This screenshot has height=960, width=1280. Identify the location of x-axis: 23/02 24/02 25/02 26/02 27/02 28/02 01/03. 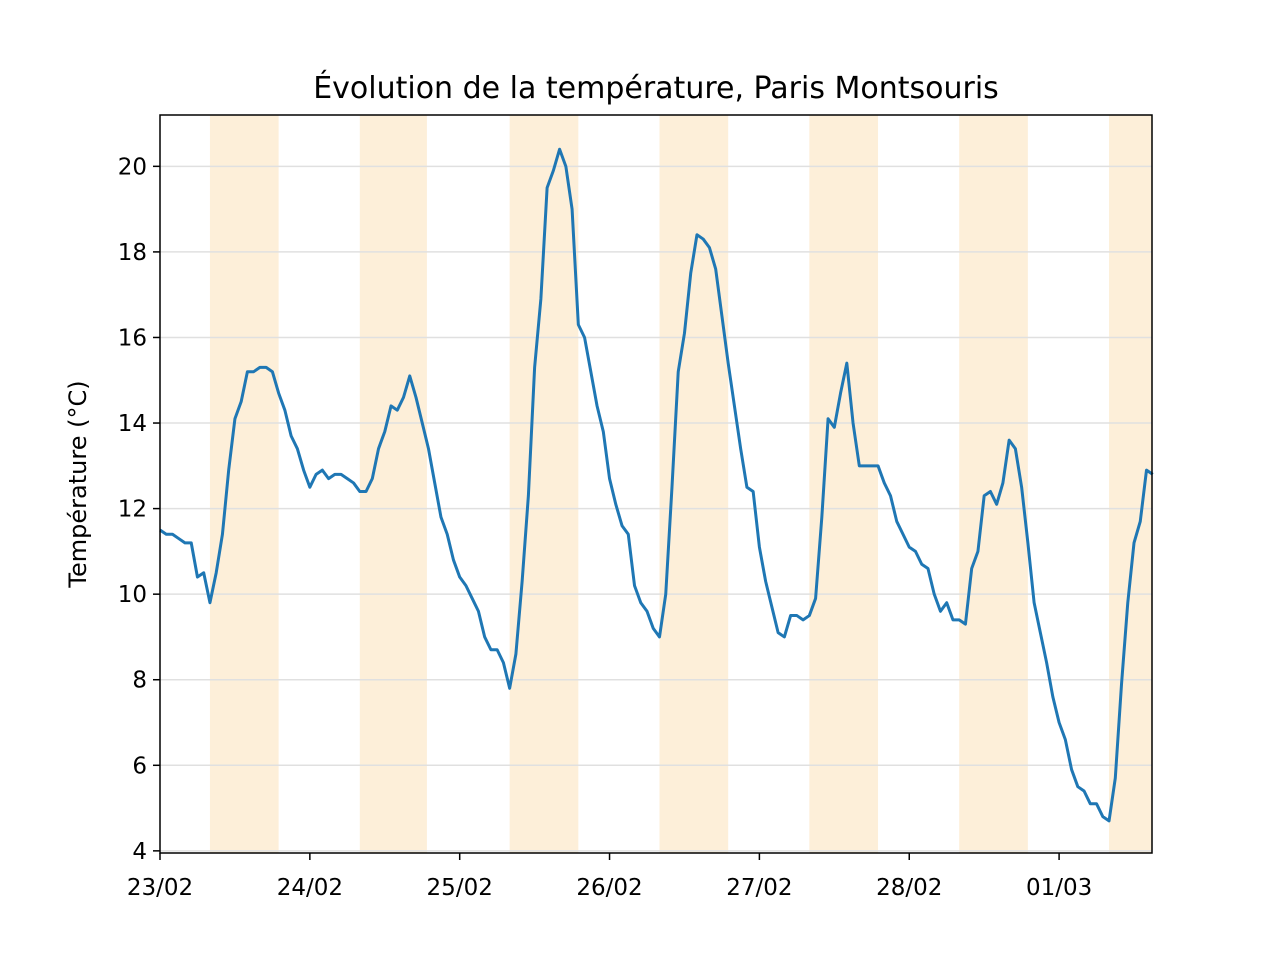
(609, 877).